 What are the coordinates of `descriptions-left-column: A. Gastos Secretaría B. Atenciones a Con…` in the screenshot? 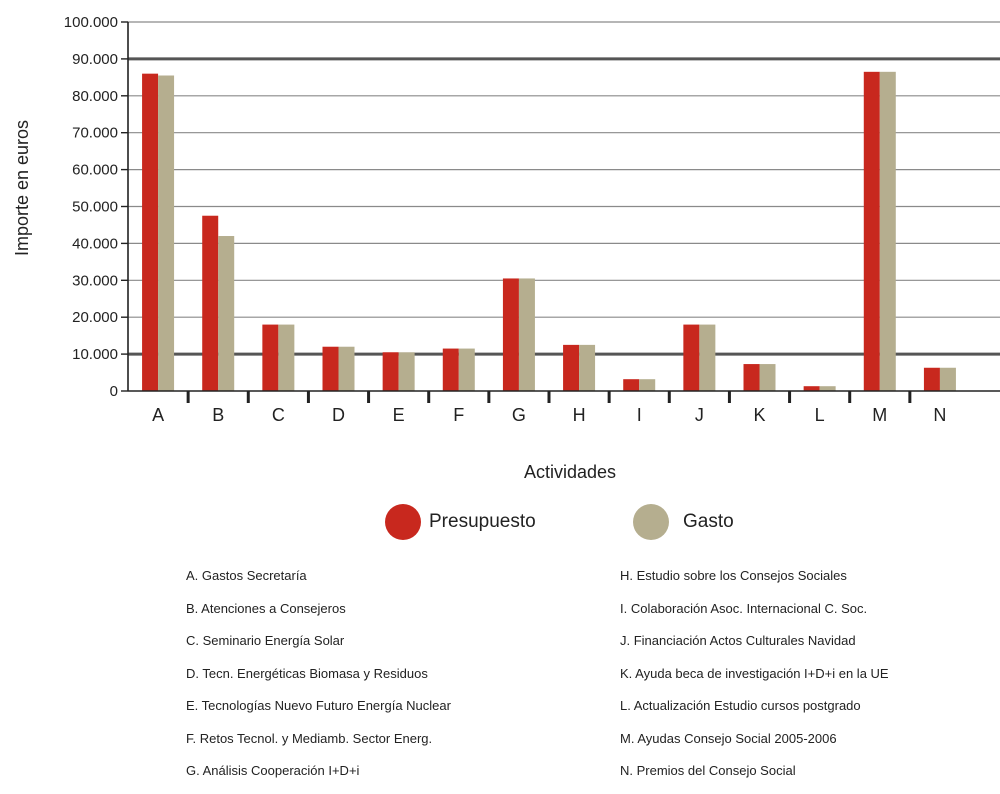 It's located at (318, 680).